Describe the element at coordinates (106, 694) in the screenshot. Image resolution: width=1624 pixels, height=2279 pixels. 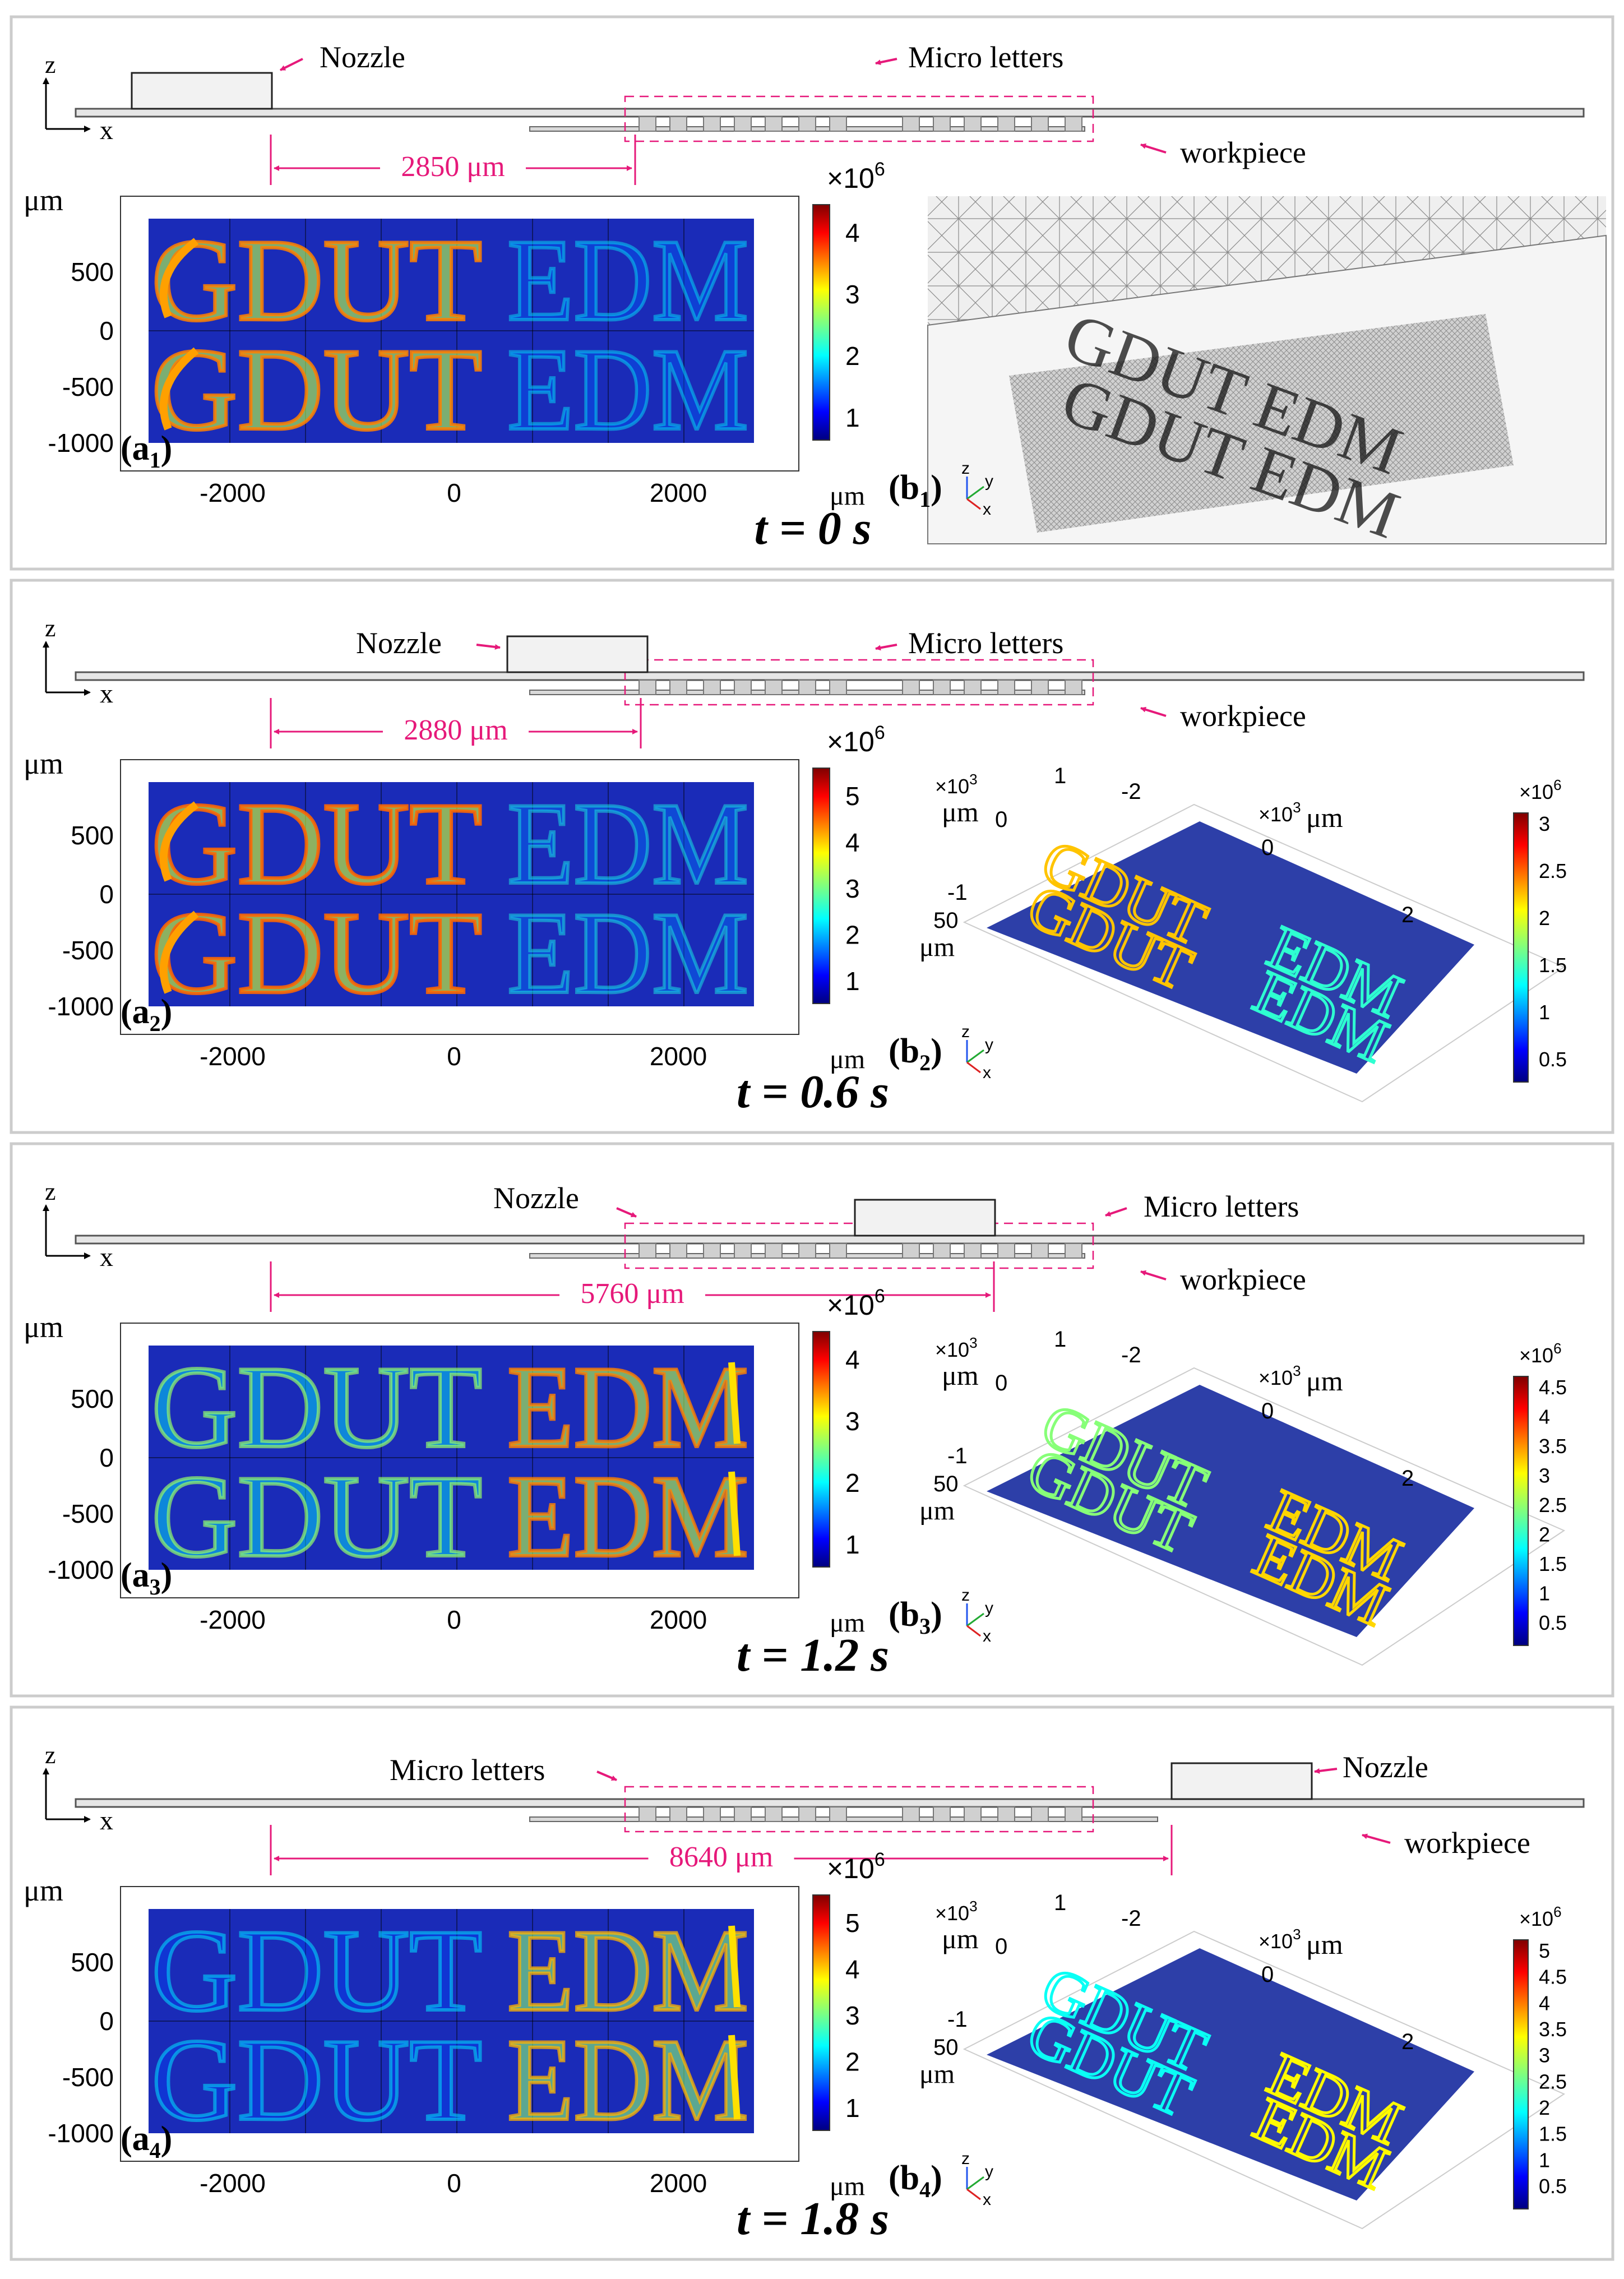
I see `axis-x-label: x` at that location.